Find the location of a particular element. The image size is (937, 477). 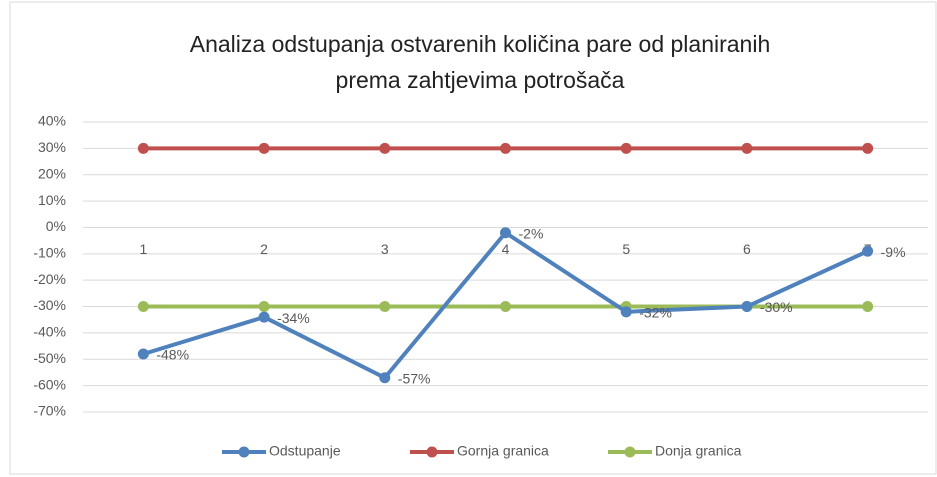

y-tick-label: -20% is located at coordinates (49, 279).